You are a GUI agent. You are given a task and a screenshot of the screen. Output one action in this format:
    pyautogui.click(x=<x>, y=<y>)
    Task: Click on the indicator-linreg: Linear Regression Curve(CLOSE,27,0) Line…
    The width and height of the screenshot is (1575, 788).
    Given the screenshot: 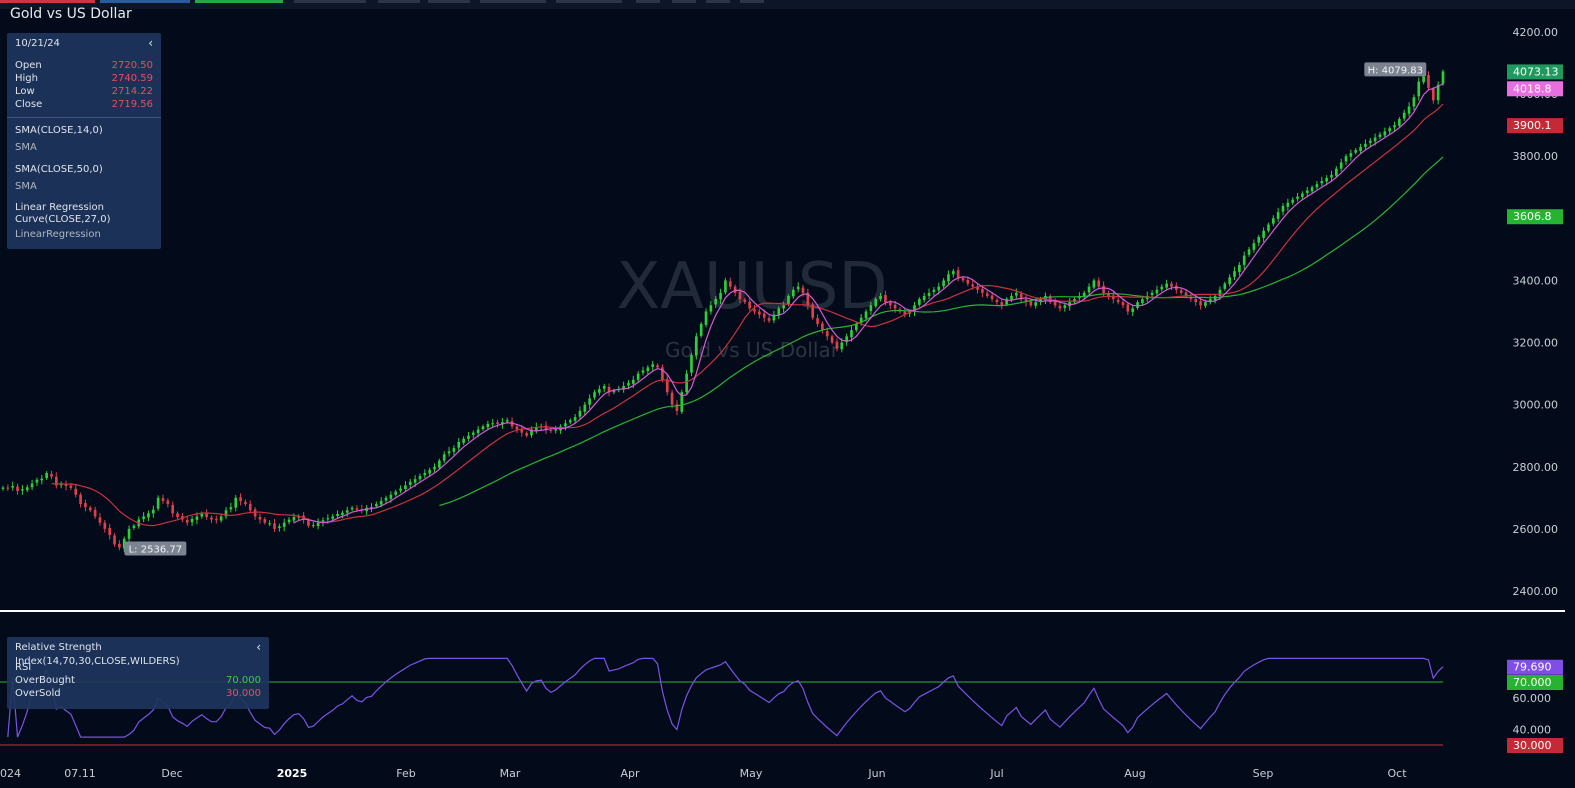 What is the action you would take?
    pyautogui.click(x=63, y=221)
    